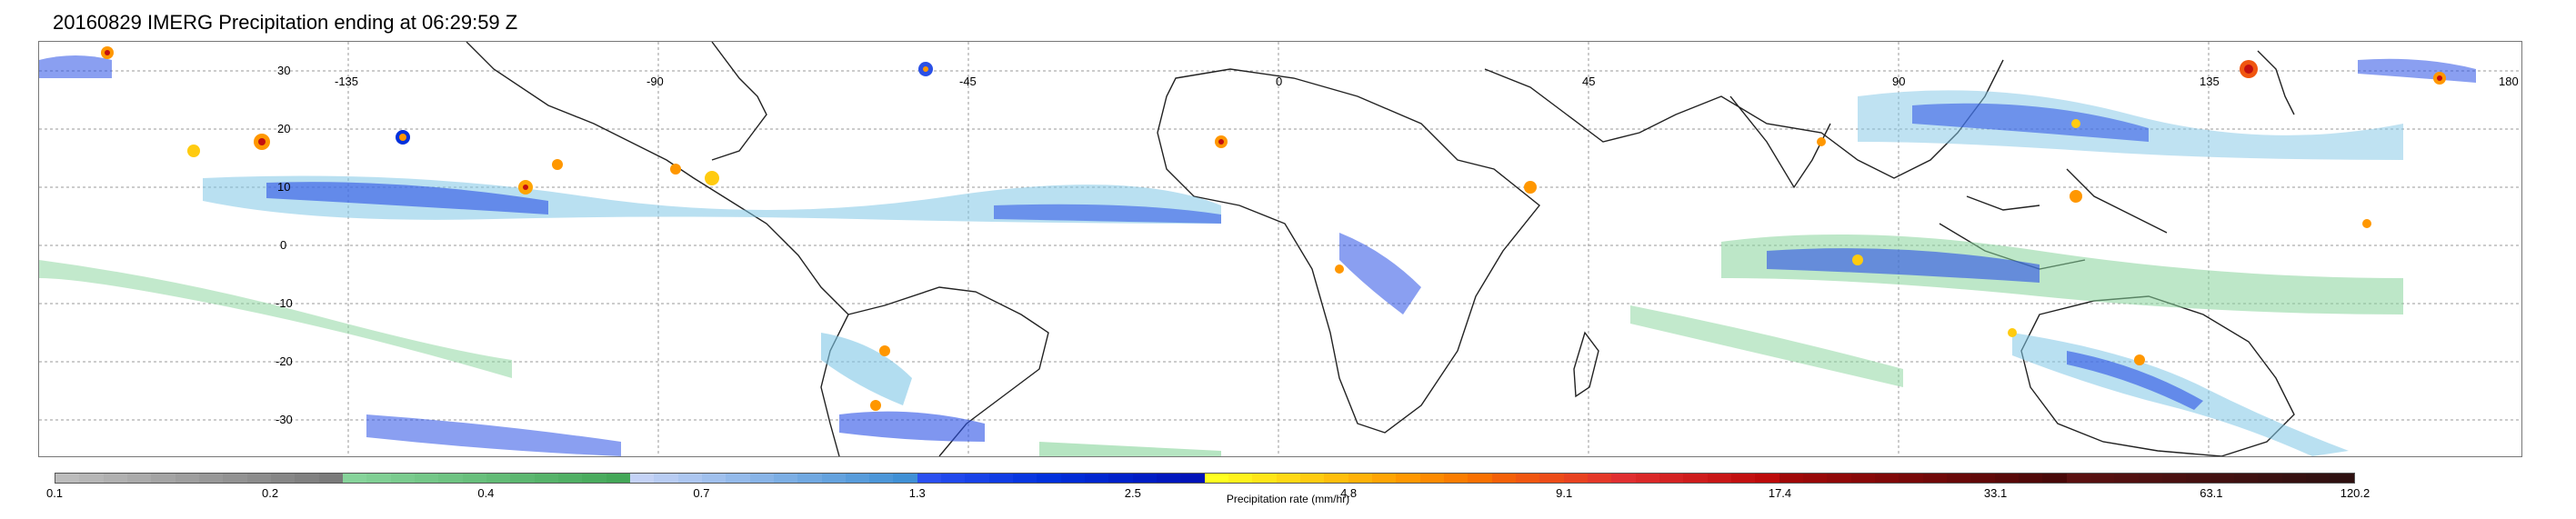 This screenshot has height=519, width=2576. What do you see at coordinates (284, 361) in the screenshot?
I see `lat-label-minus20: -20` at bounding box center [284, 361].